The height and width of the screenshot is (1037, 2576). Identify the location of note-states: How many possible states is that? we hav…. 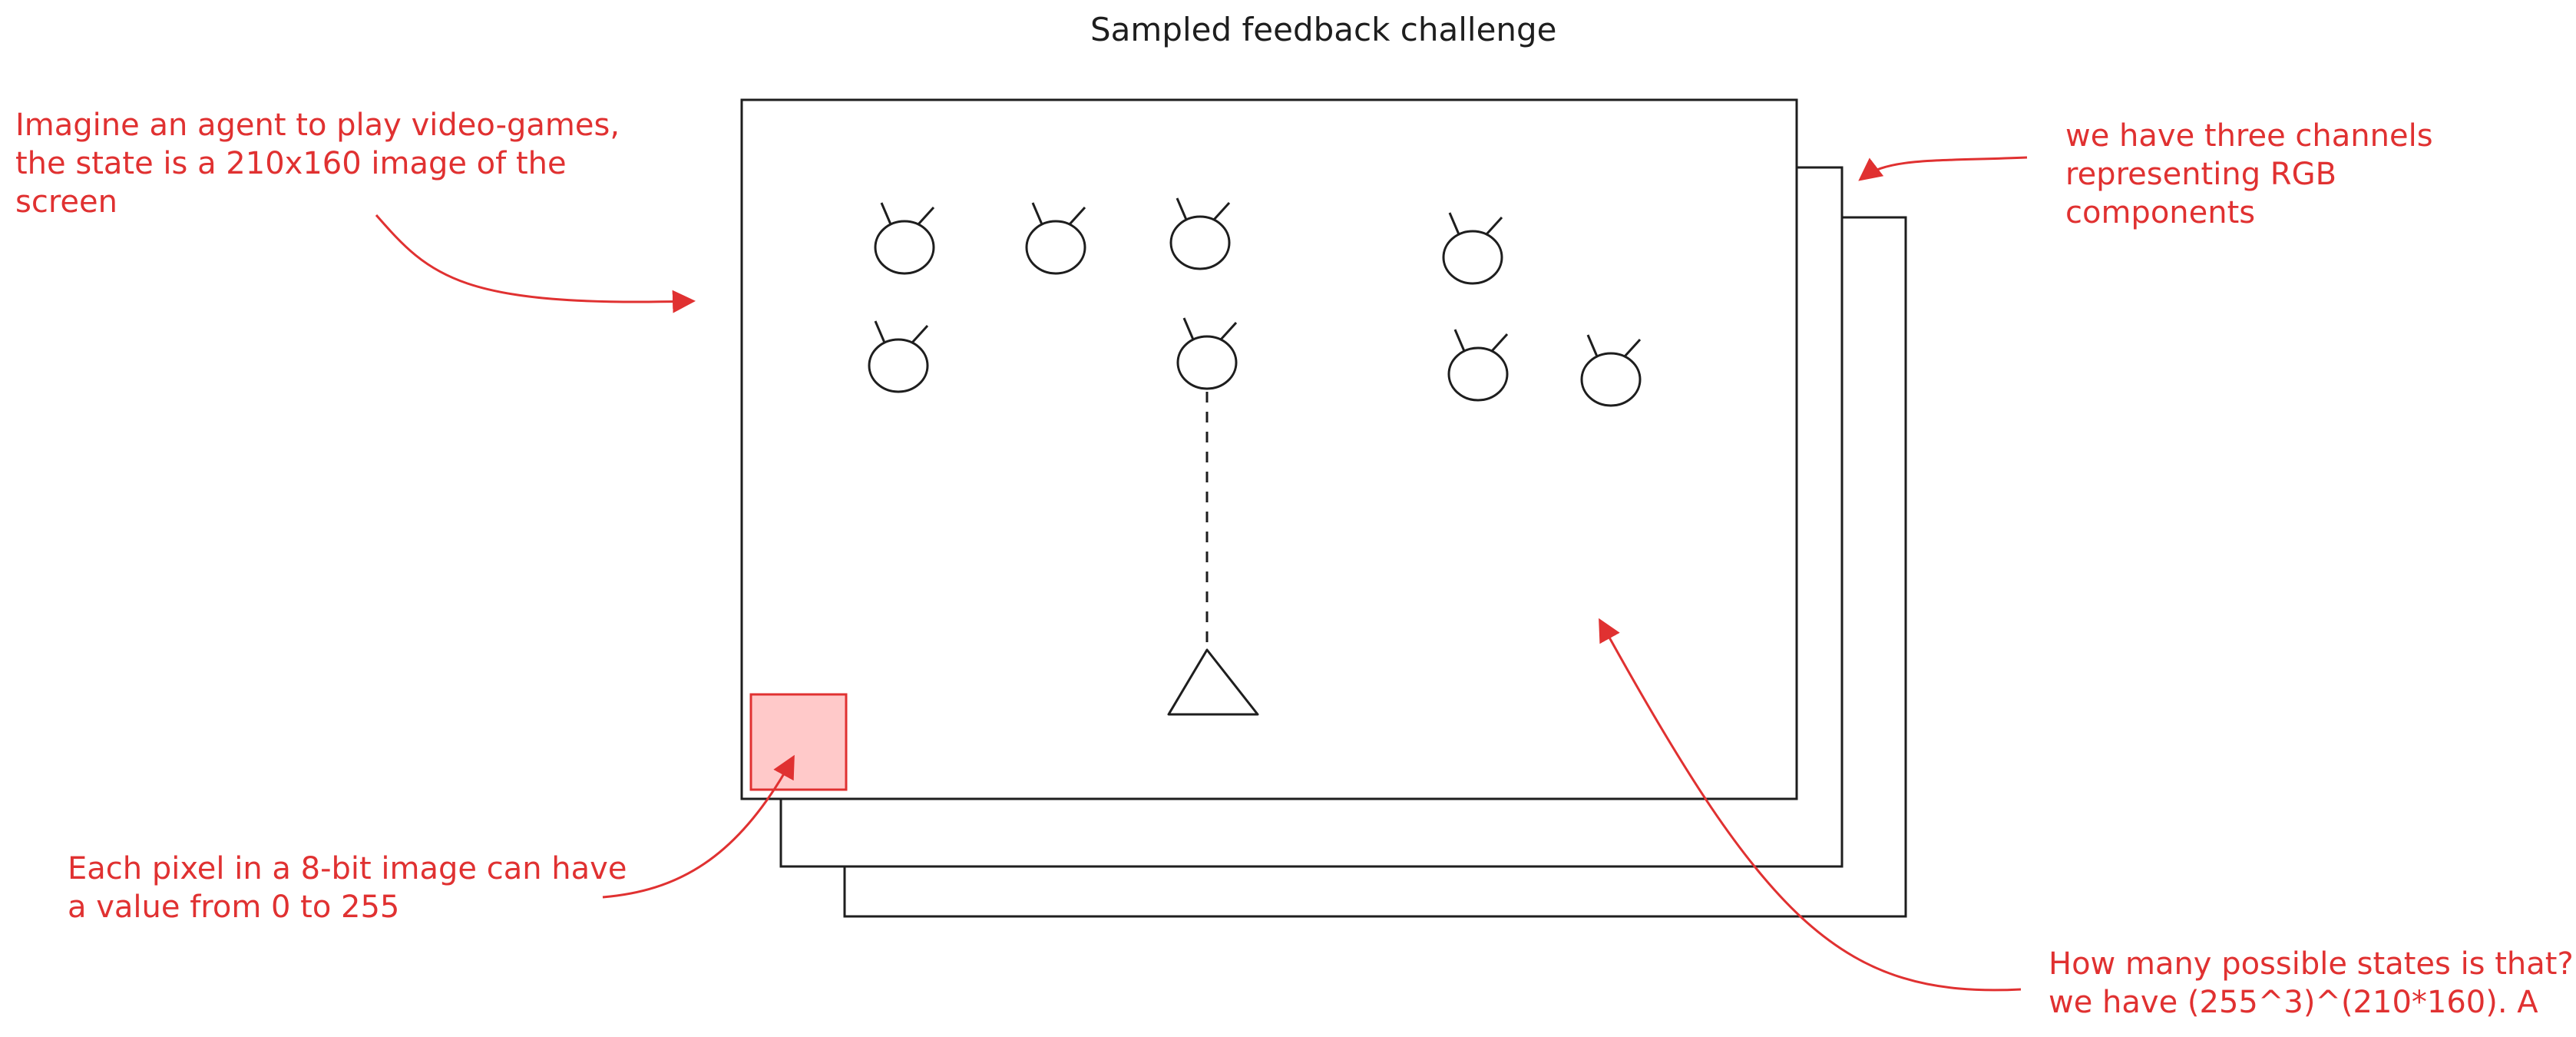
(2311, 983).